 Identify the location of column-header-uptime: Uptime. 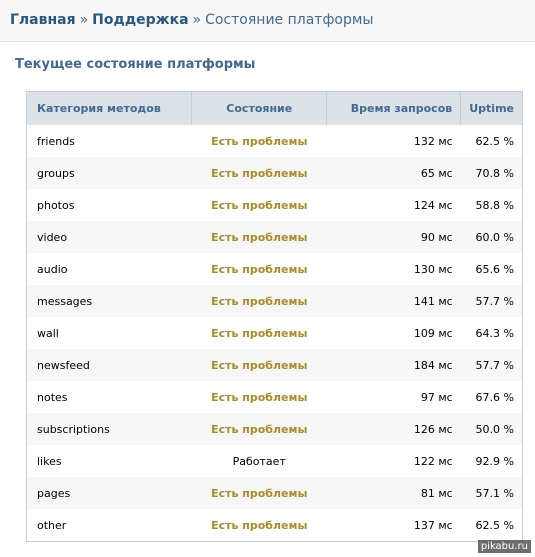
(491, 108).